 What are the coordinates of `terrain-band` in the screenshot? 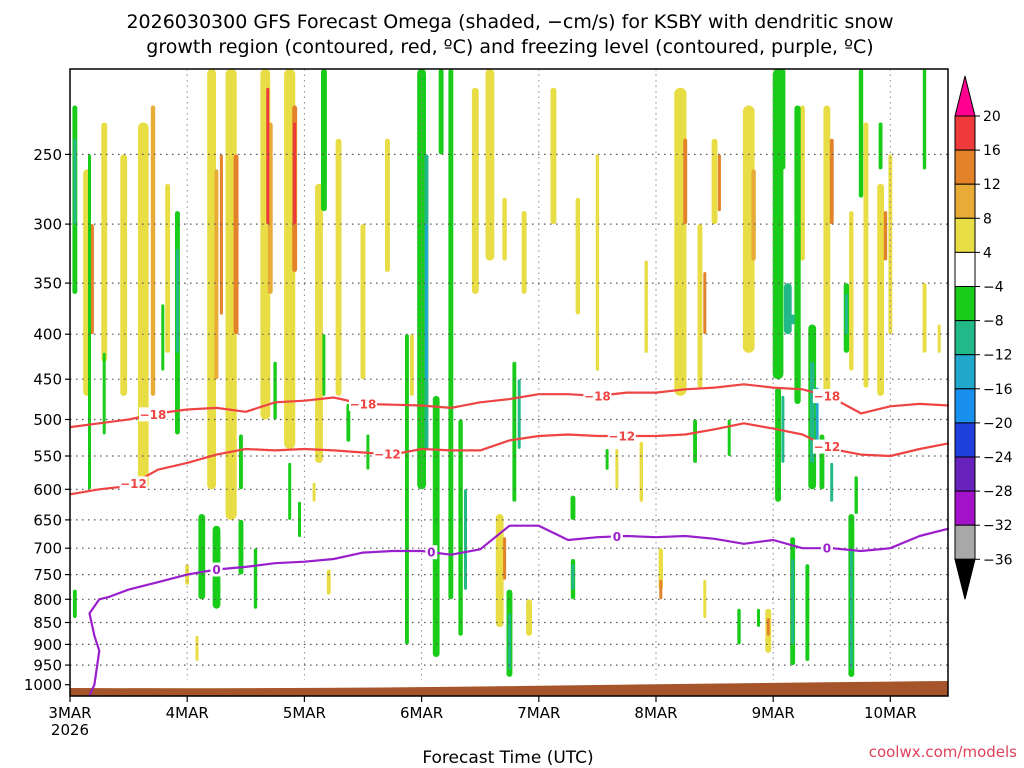 It's located at (509, 688).